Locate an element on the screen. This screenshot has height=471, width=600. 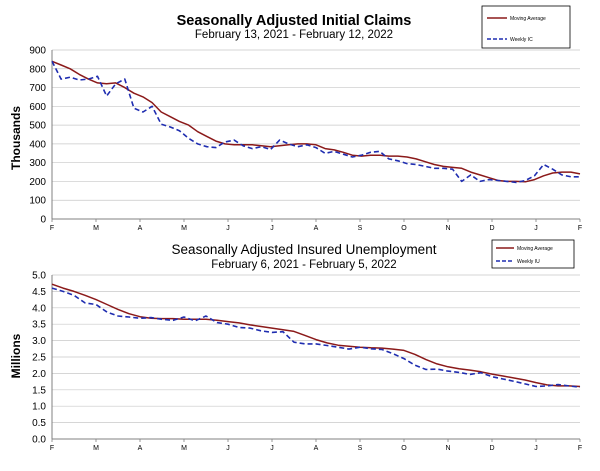
c1-y-tick-label: 800 is located at coordinates (37, 69).